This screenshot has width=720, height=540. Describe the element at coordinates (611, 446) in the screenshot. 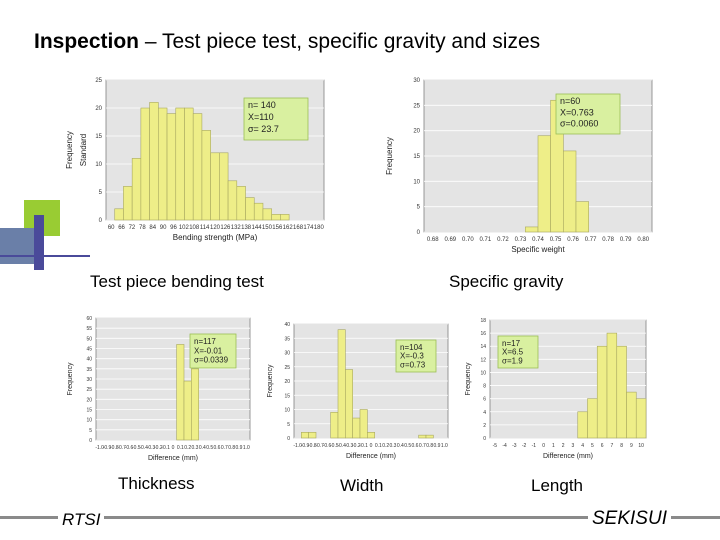

I see `length-x-tick-label: 7` at that location.